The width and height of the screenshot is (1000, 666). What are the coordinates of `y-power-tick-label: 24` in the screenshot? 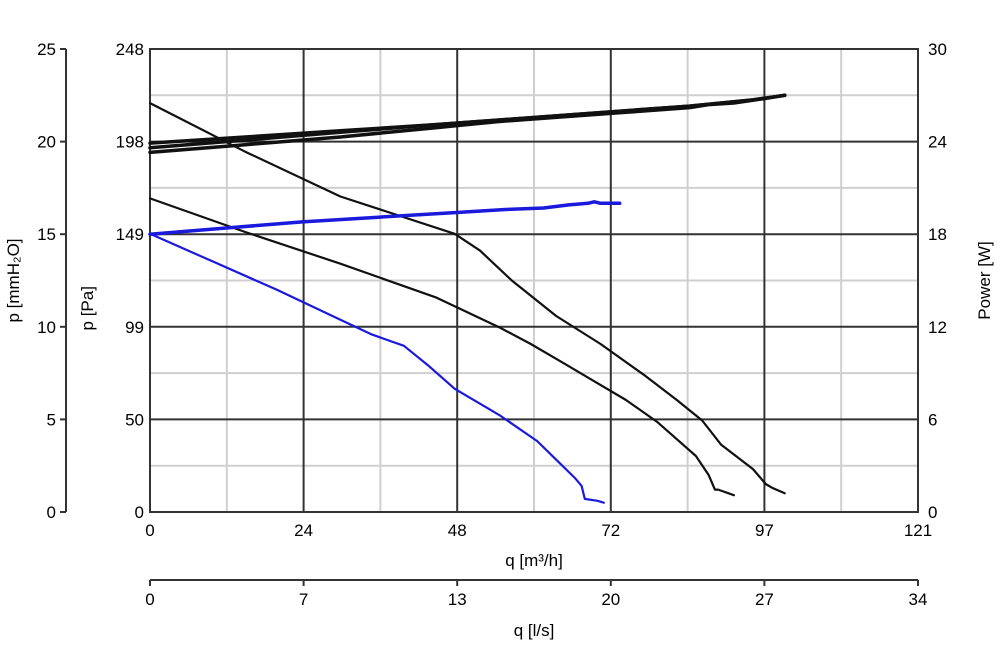 It's located at (937, 142).